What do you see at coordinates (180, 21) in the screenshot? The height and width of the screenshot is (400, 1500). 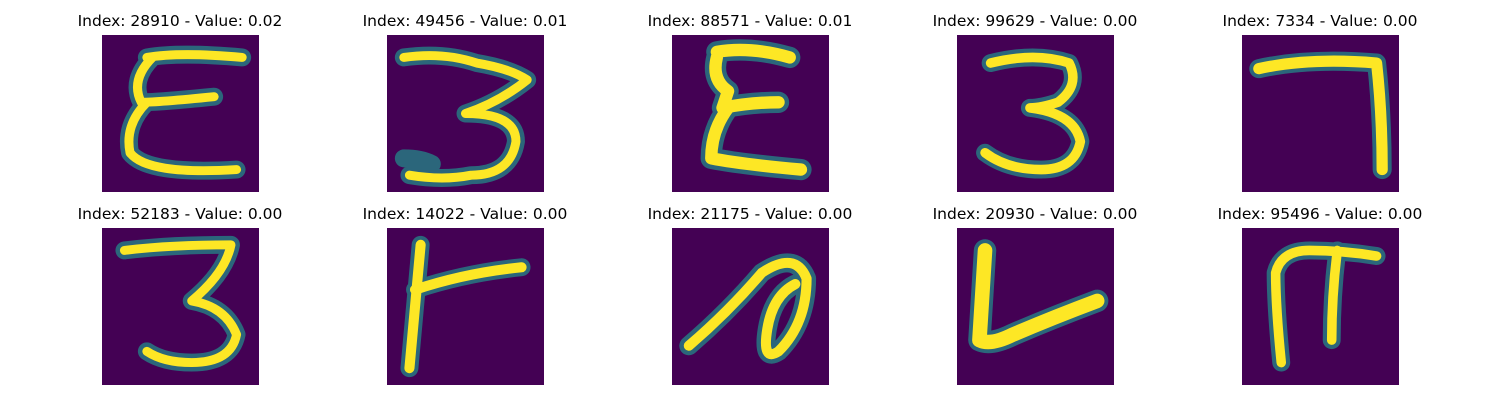 I see `panel-title: Index: 28910 - Value: 0.02` at bounding box center [180, 21].